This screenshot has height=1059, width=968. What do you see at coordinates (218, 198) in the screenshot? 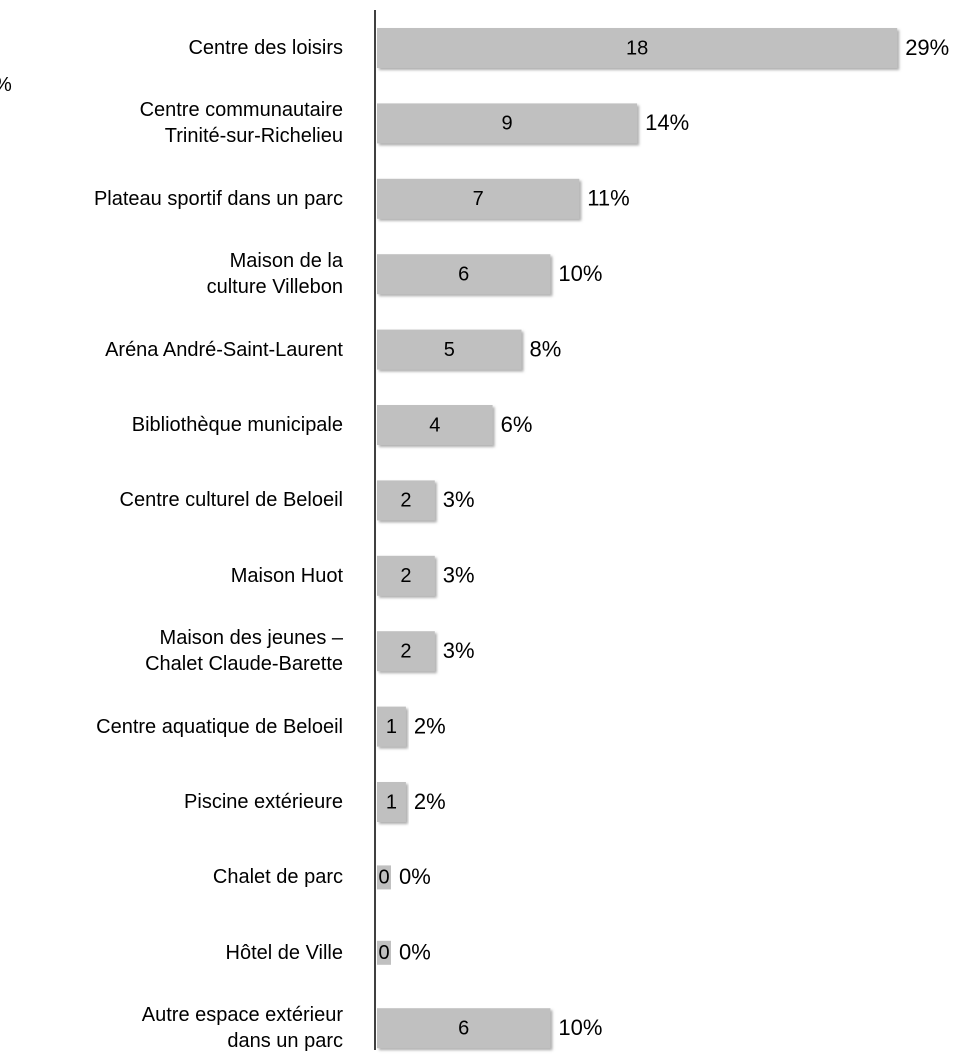
I see `category-label: Plateau sportif dans un parc` at bounding box center [218, 198].